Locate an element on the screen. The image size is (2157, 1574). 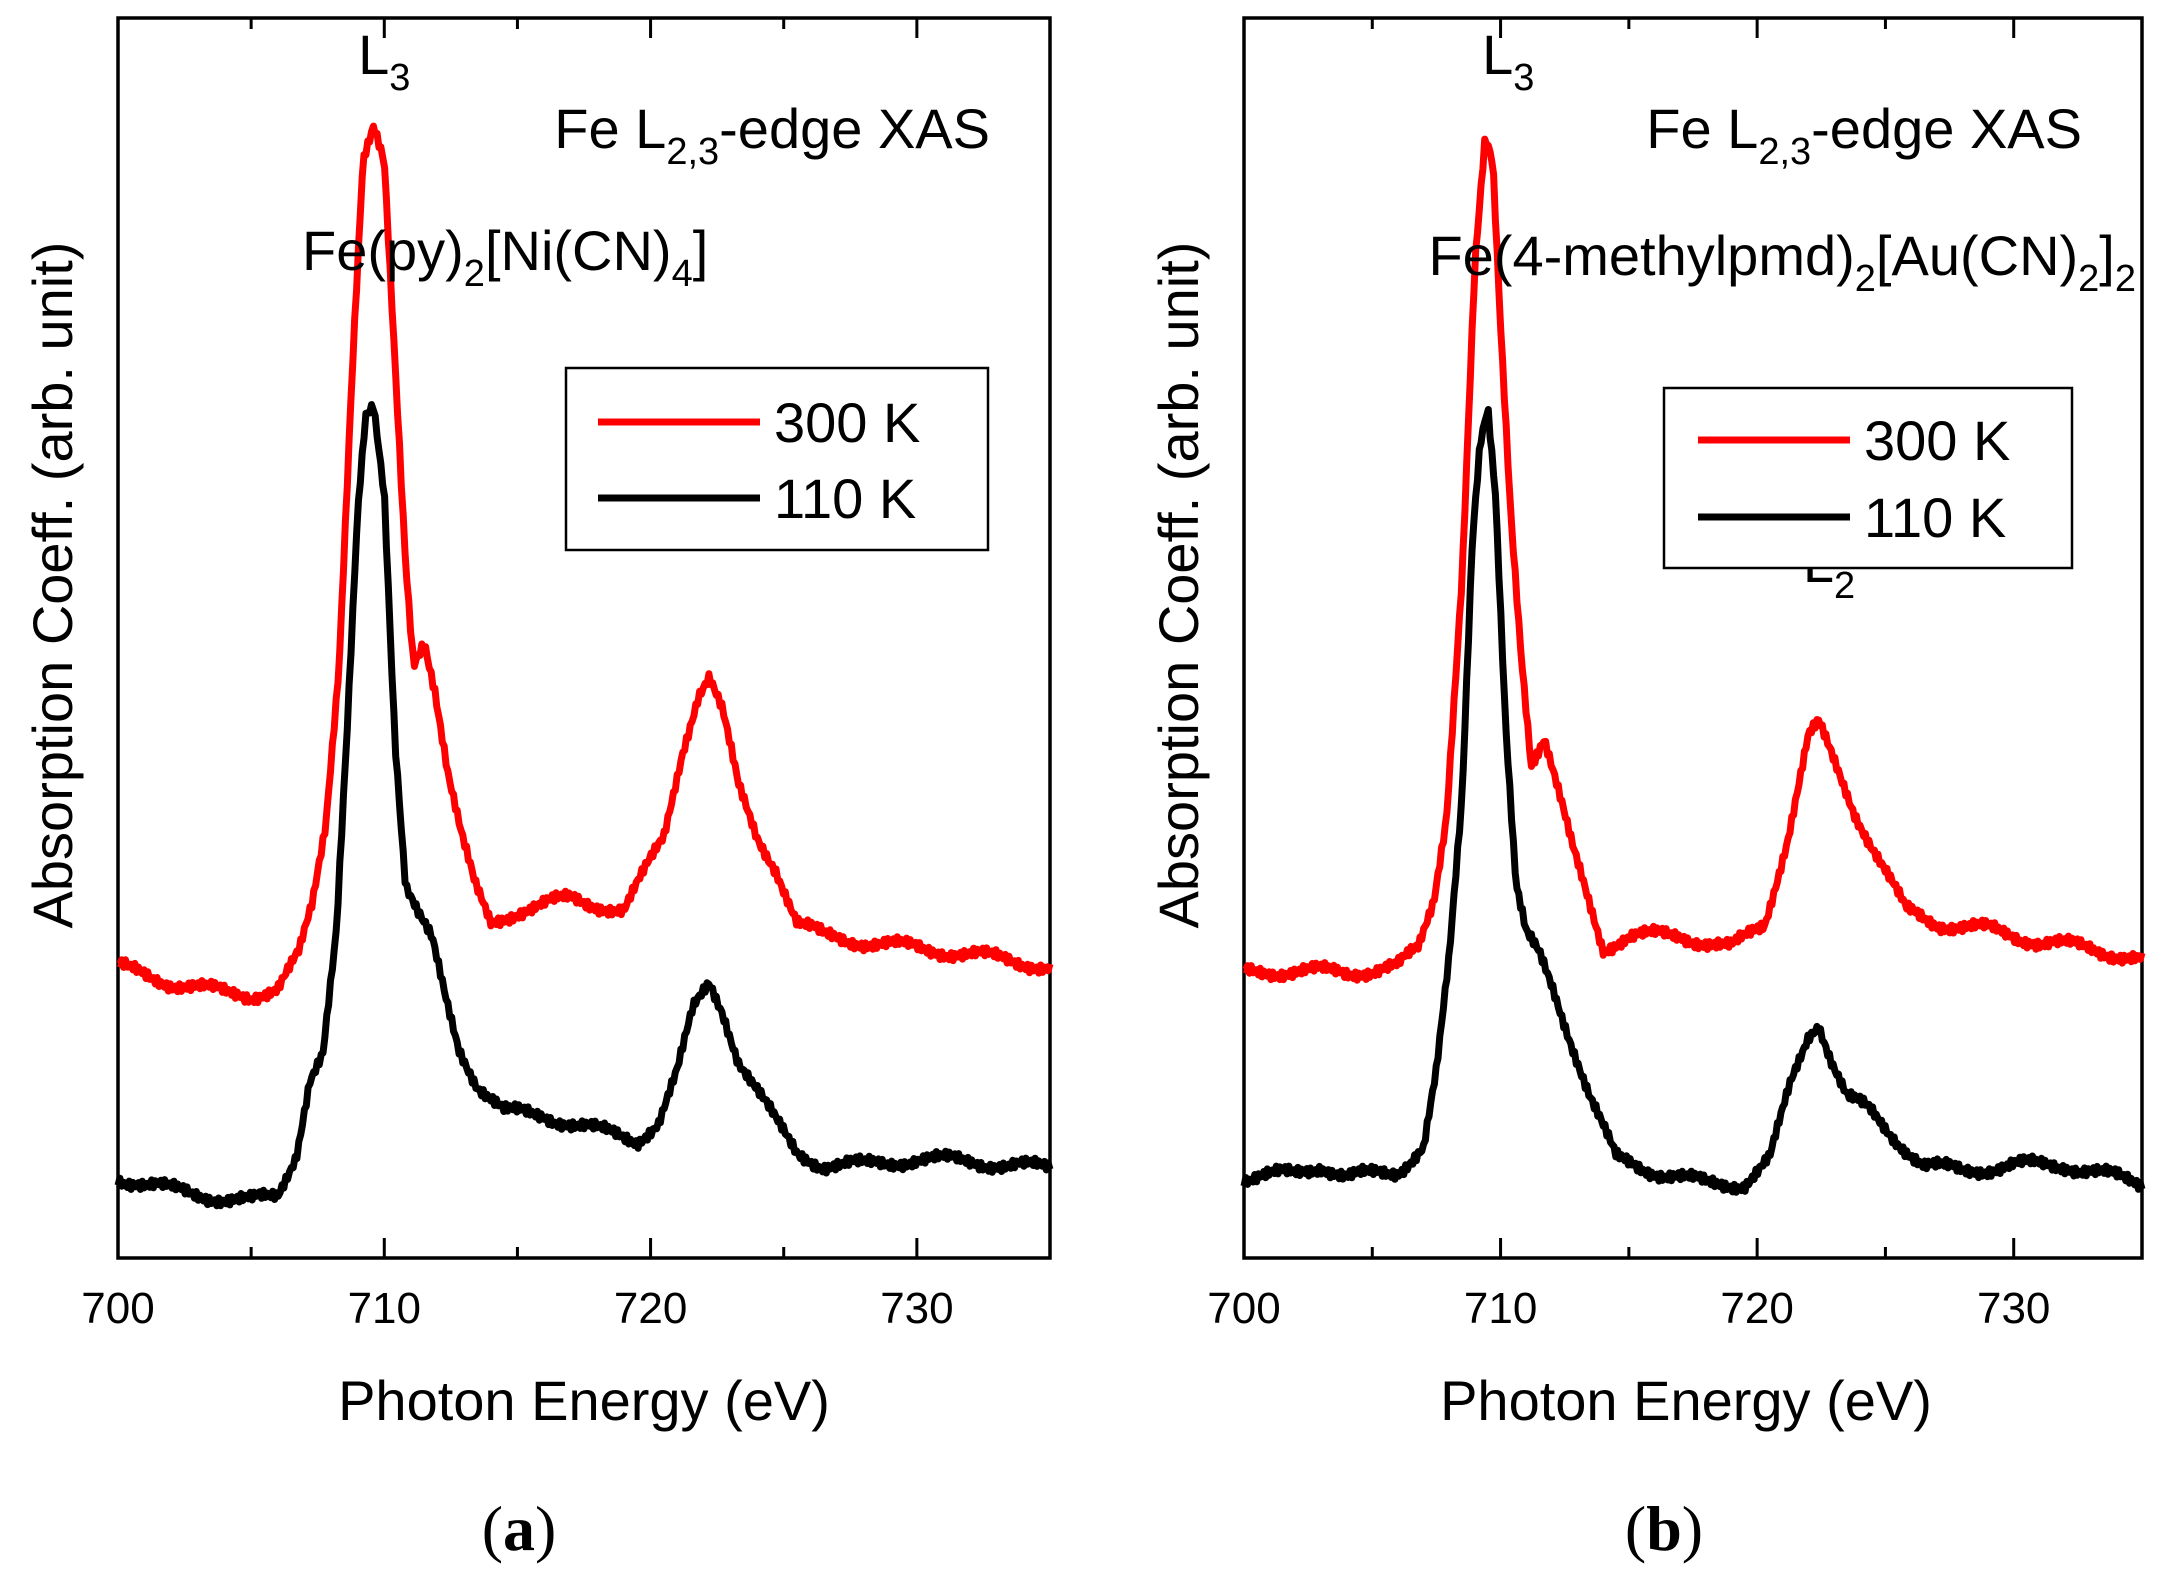
panel-a-legend: 300 K 110 K is located at coordinates (777, 459).